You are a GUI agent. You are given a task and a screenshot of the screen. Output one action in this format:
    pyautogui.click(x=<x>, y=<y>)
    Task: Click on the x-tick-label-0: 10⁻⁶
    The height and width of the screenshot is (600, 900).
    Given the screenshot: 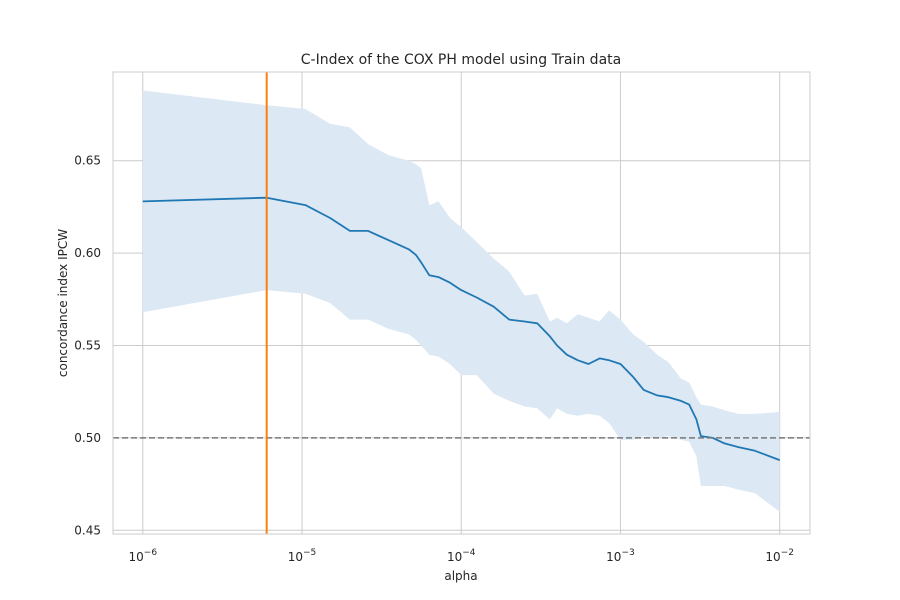 What is the action you would take?
    pyautogui.click(x=143, y=556)
    